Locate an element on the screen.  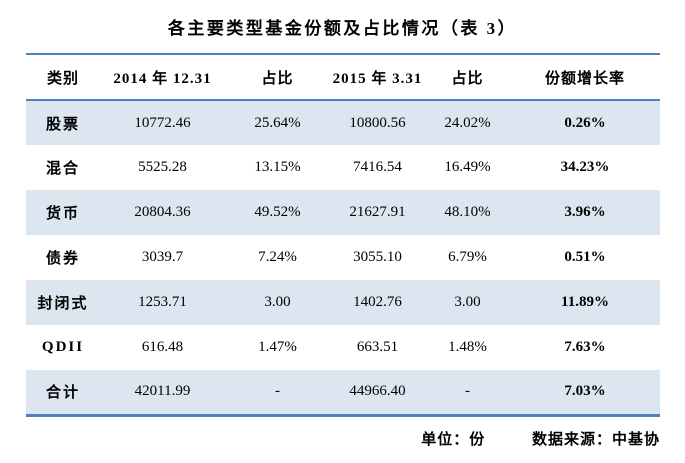
cell-2014-pct: 7.24% is located at coordinates (277, 257).